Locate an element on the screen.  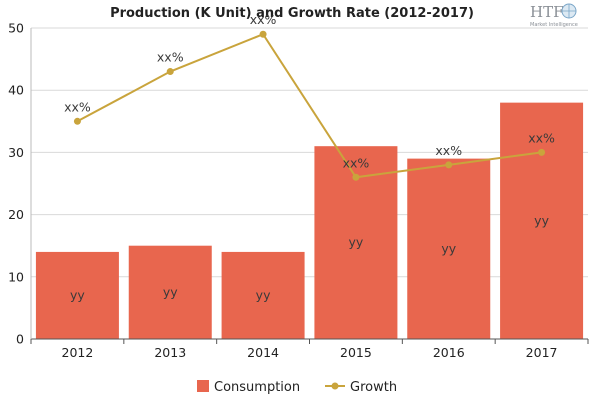
y-tick-label: 40 is located at coordinates (16, 90).